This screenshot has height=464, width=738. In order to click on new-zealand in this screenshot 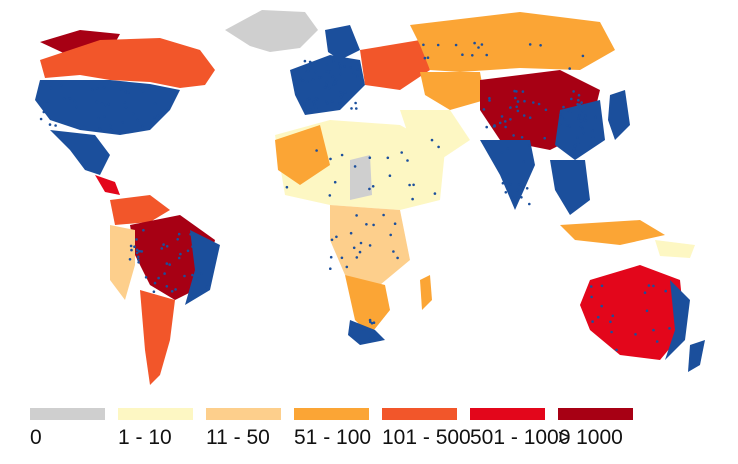, I will do `click(696, 356)`.